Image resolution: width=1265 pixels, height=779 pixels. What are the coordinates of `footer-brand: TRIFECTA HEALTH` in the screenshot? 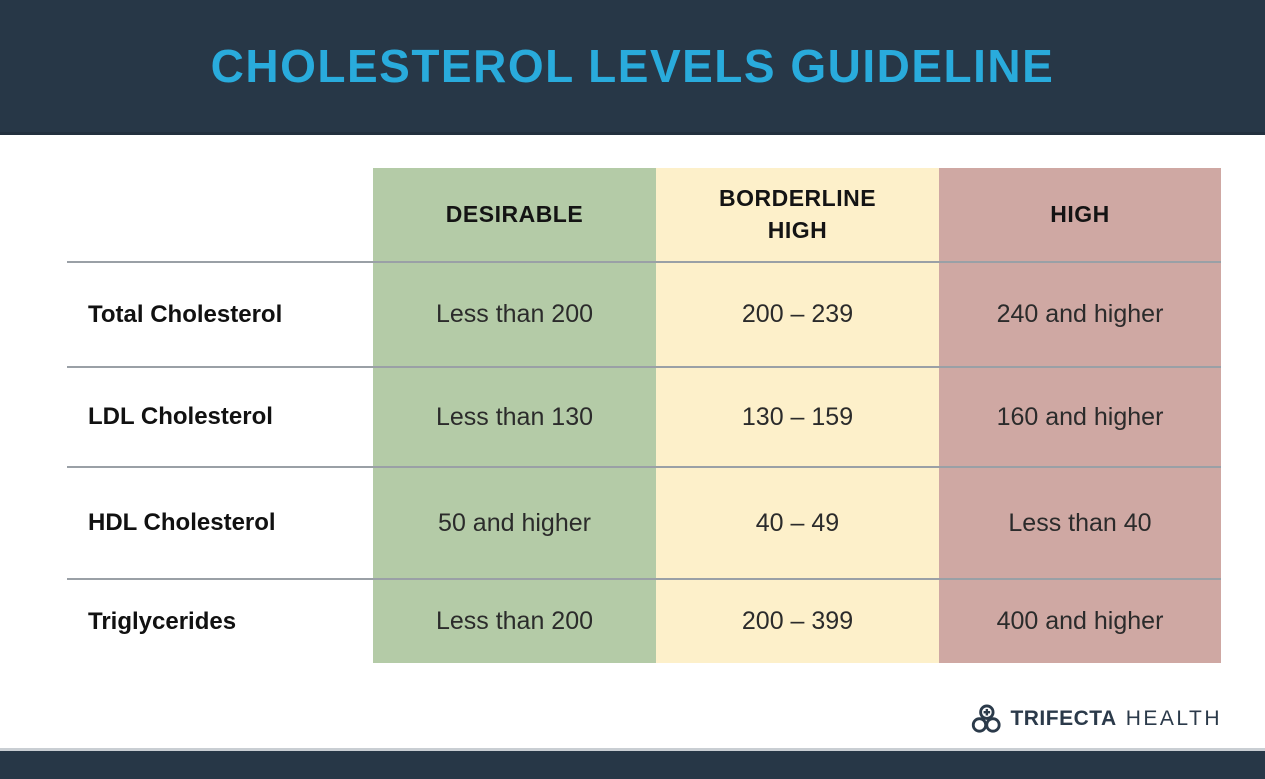 It's located at (1095, 719).